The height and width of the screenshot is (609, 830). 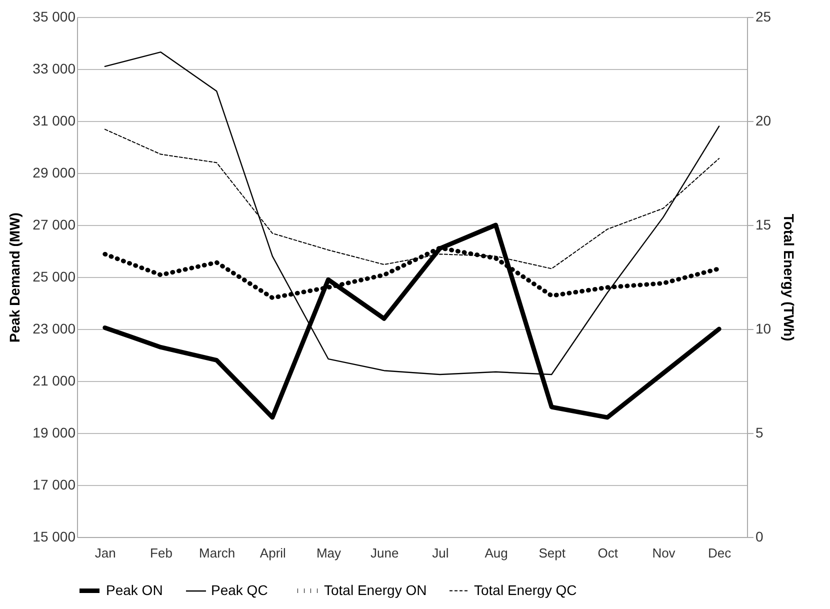 What do you see at coordinates (760, 432) in the screenshot?
I see `y2-tick-label: 5` at bounding box center [760, 432].